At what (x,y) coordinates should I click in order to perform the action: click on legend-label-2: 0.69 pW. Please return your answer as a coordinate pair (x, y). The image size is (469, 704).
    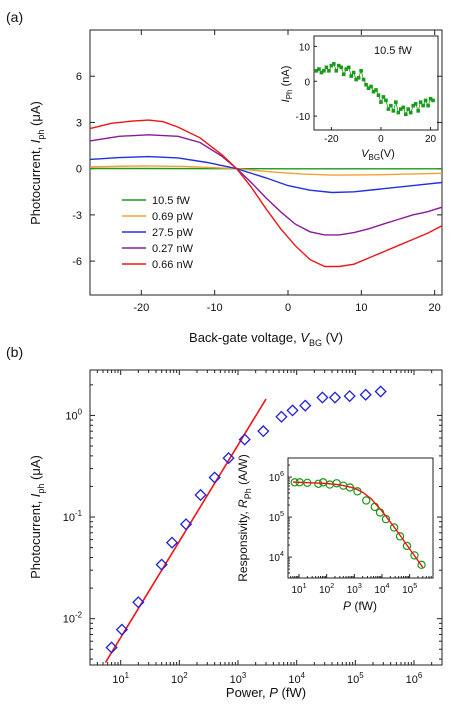
    Looking at the image, I should click on (173, 217).